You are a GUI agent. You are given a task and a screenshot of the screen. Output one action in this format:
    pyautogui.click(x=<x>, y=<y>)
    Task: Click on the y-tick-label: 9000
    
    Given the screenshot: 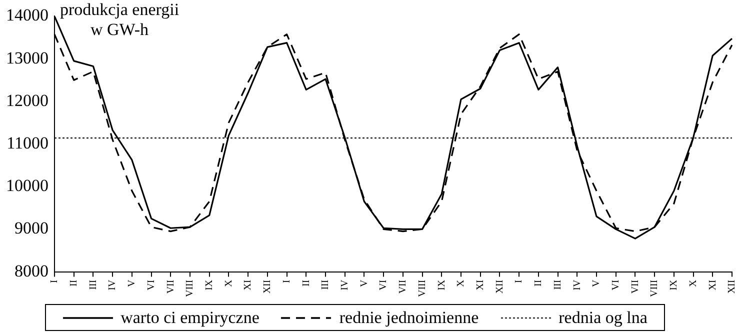 What is the action you would take?
    pyautogui.click(x=31, y=228)
    